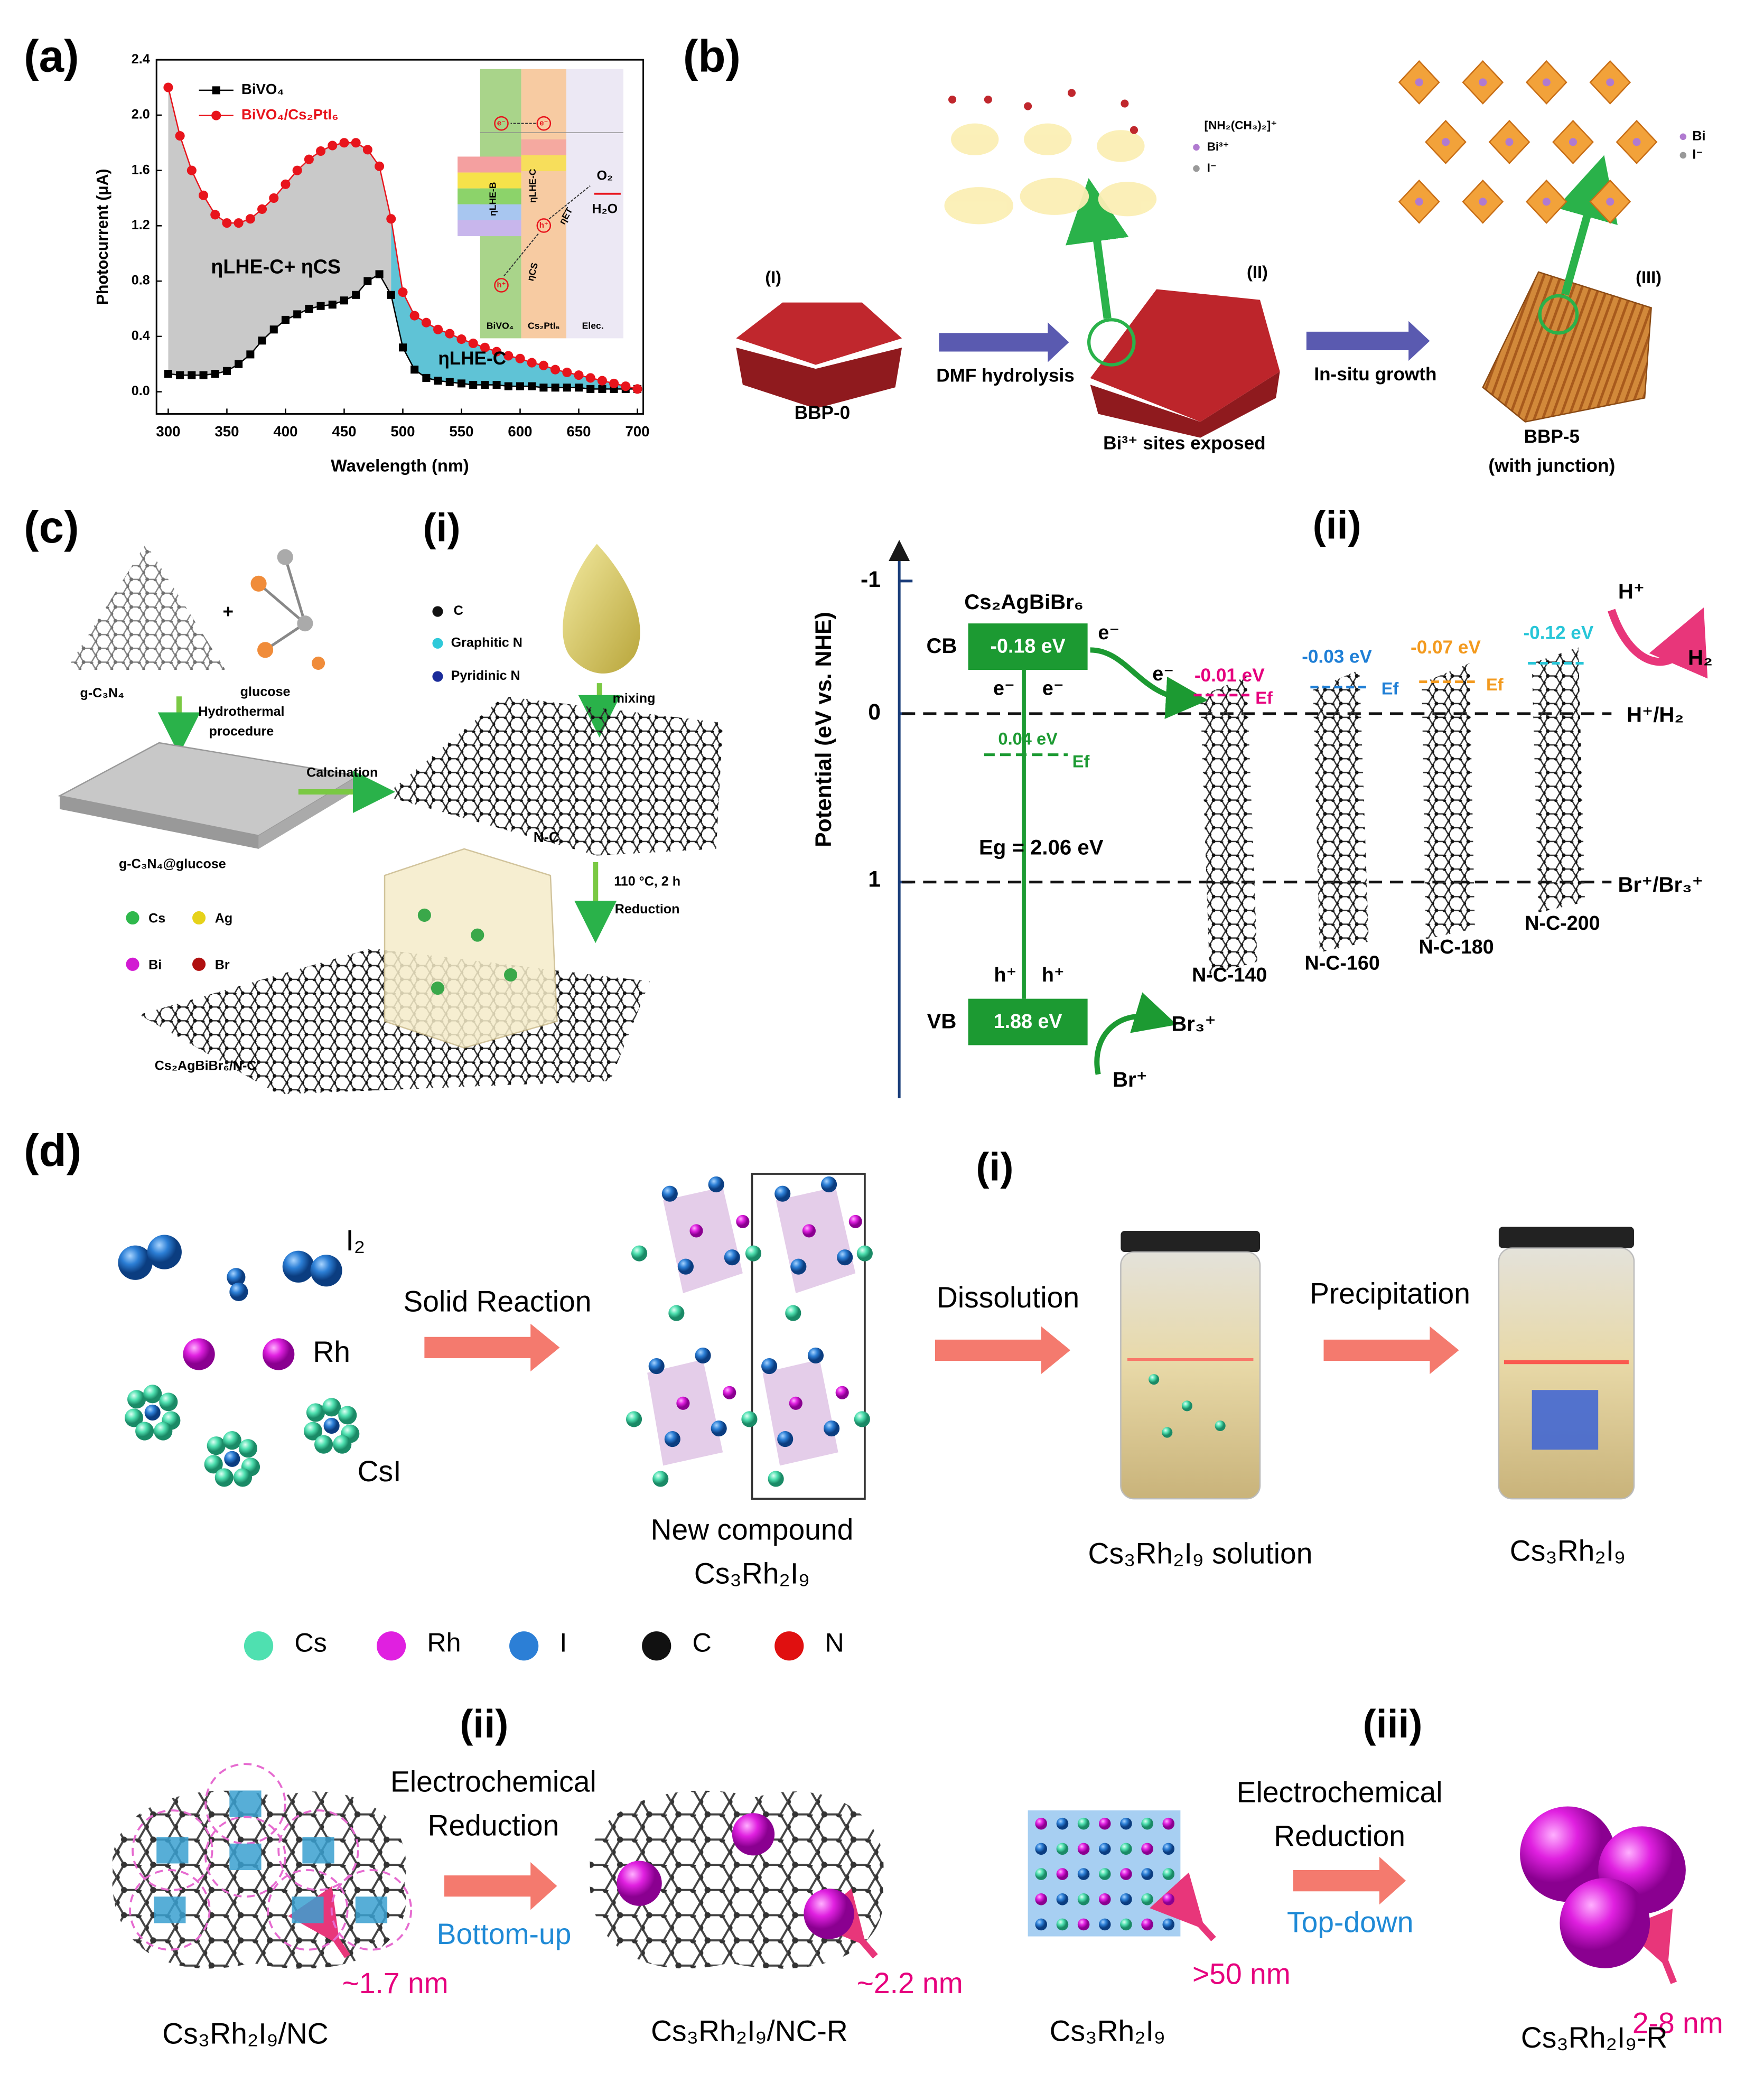 The width and height of the screenshot is (1764, 2093). Describe the element at coordinates (1700, 658) in the screenshot. I see `products: H₂` at that location.